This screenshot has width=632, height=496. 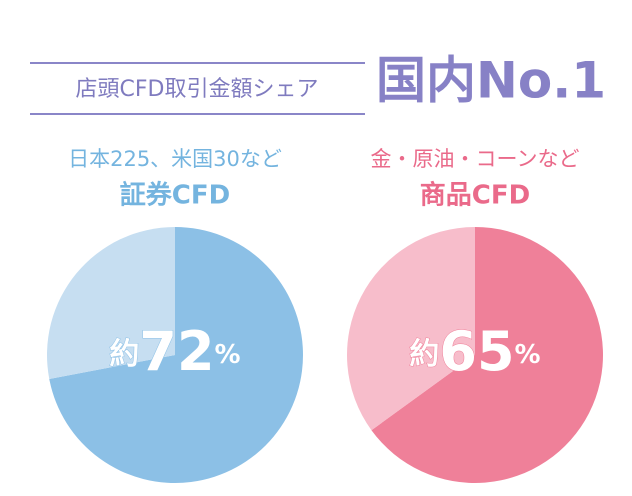 What do you see at coordinates (475, 159) in the screenshot?
I see `chart-title: 金・原油・コーンなど` at bounding box center [475, 159].